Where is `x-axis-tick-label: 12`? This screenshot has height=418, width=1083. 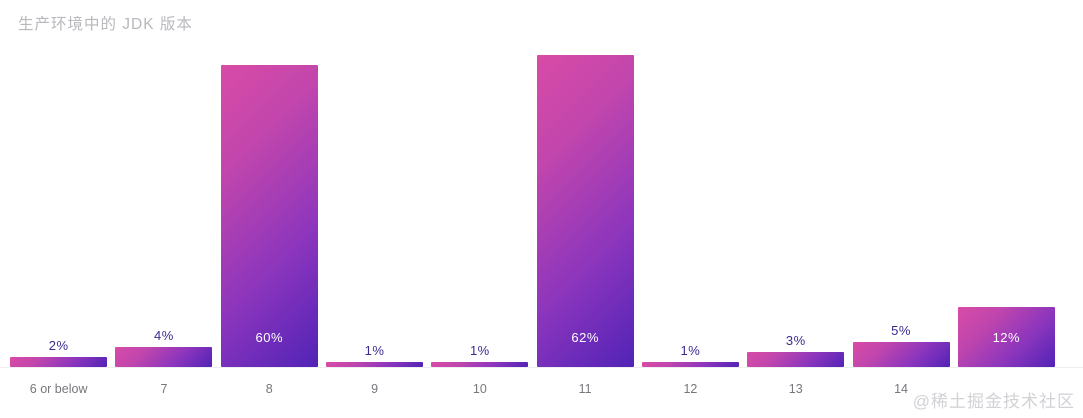 x-axis-tick-label: 12 is located at coordinates (690, 389).